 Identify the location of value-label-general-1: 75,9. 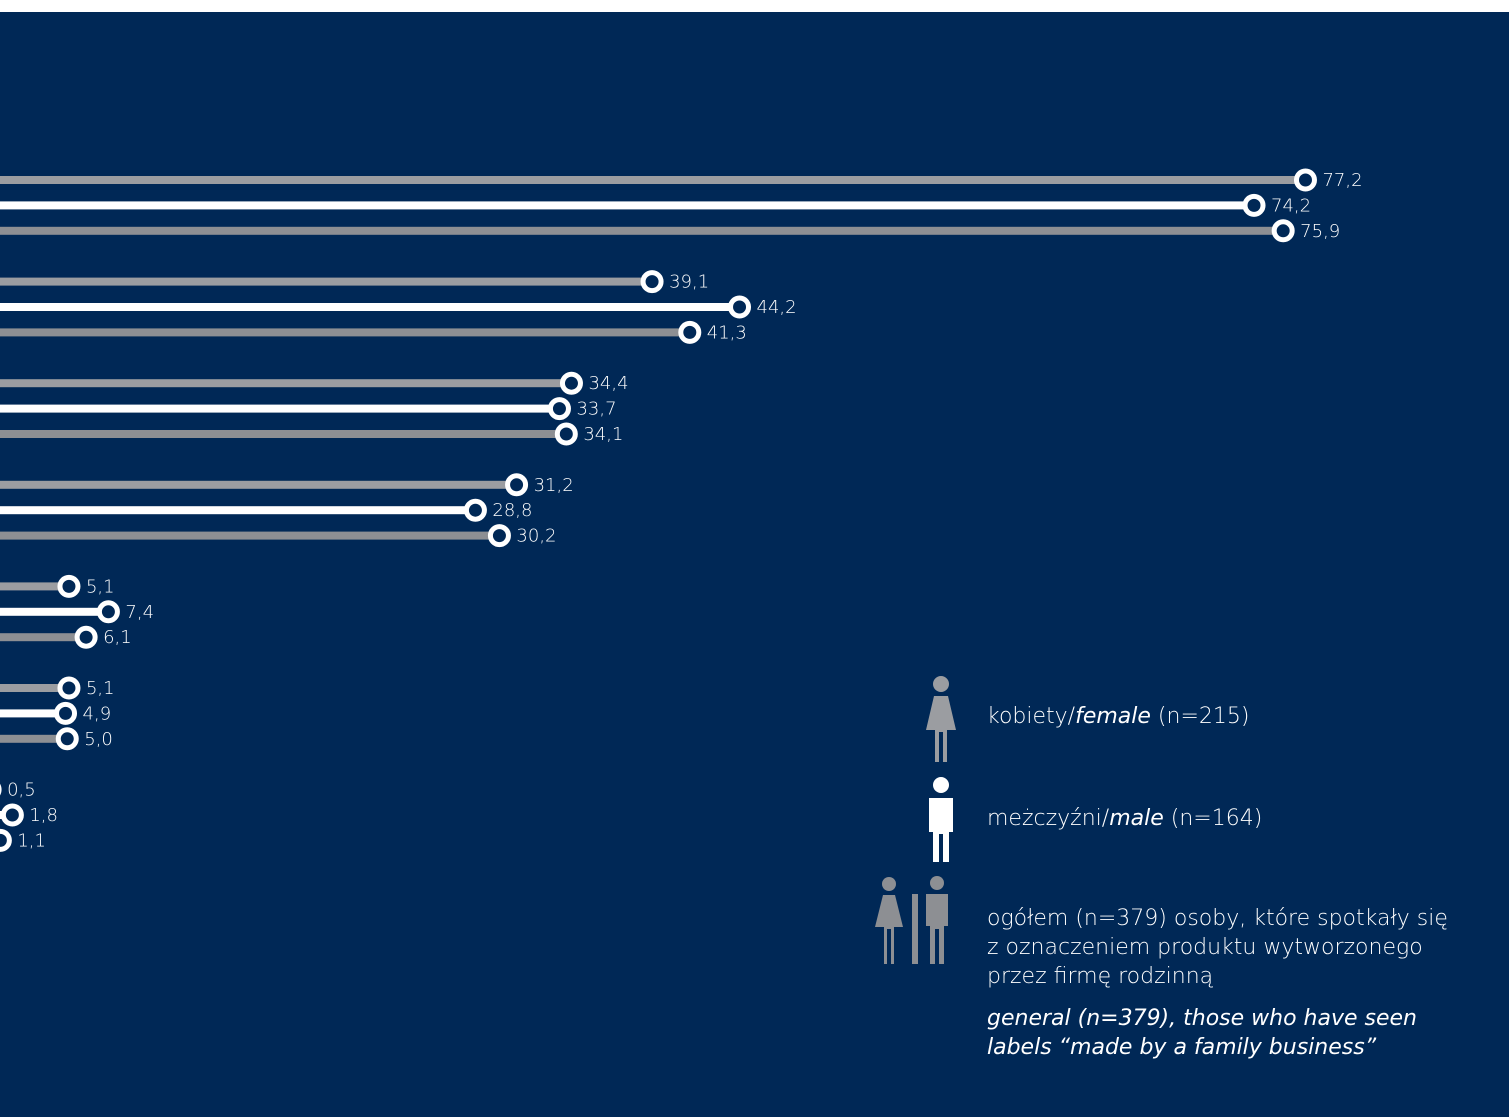
(1320, 231).